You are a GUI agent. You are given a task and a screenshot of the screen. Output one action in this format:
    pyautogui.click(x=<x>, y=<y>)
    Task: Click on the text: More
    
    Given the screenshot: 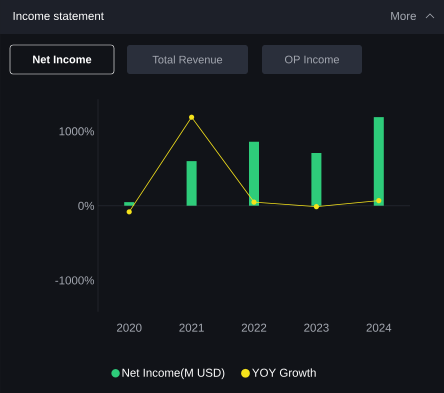 What is the action you would take?
    pyautogui.click(x=403, y=16)
    